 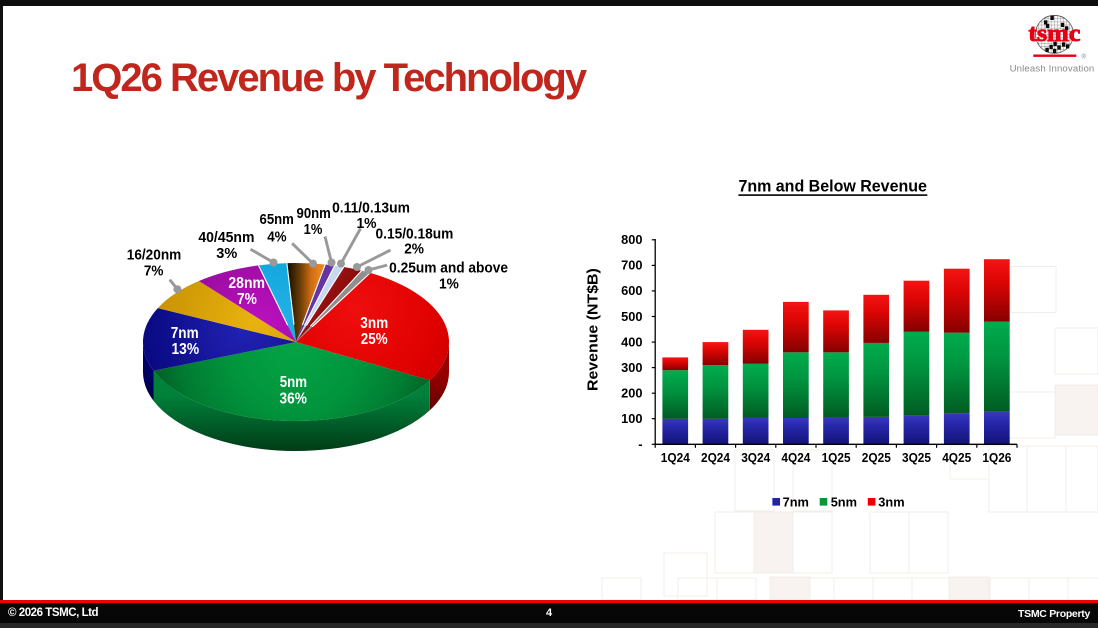 What do you see at coordinates (448, 269) in the screenshot?
I see `svg-text: 0.25um and above` at bounding box center [448, 269].